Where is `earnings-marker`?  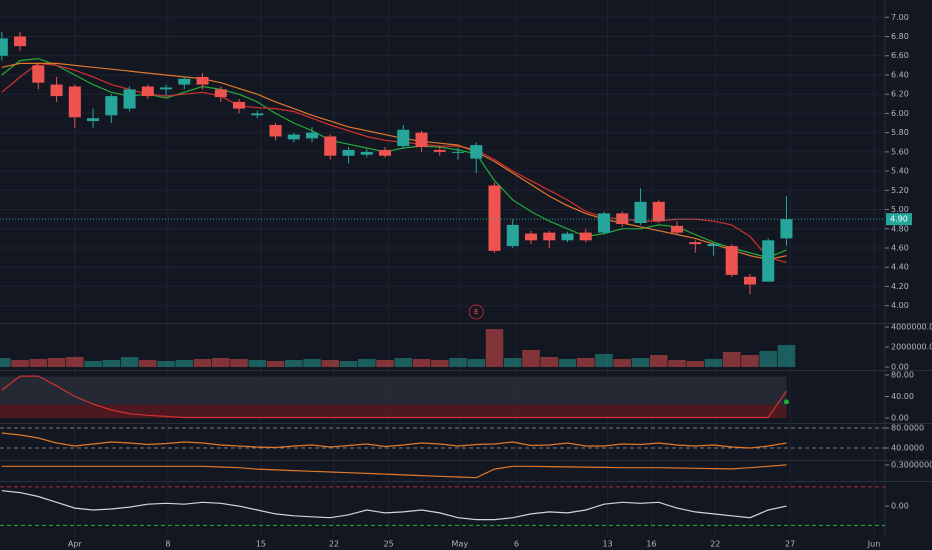 earnings-marker is located at coordinates (476, 312).